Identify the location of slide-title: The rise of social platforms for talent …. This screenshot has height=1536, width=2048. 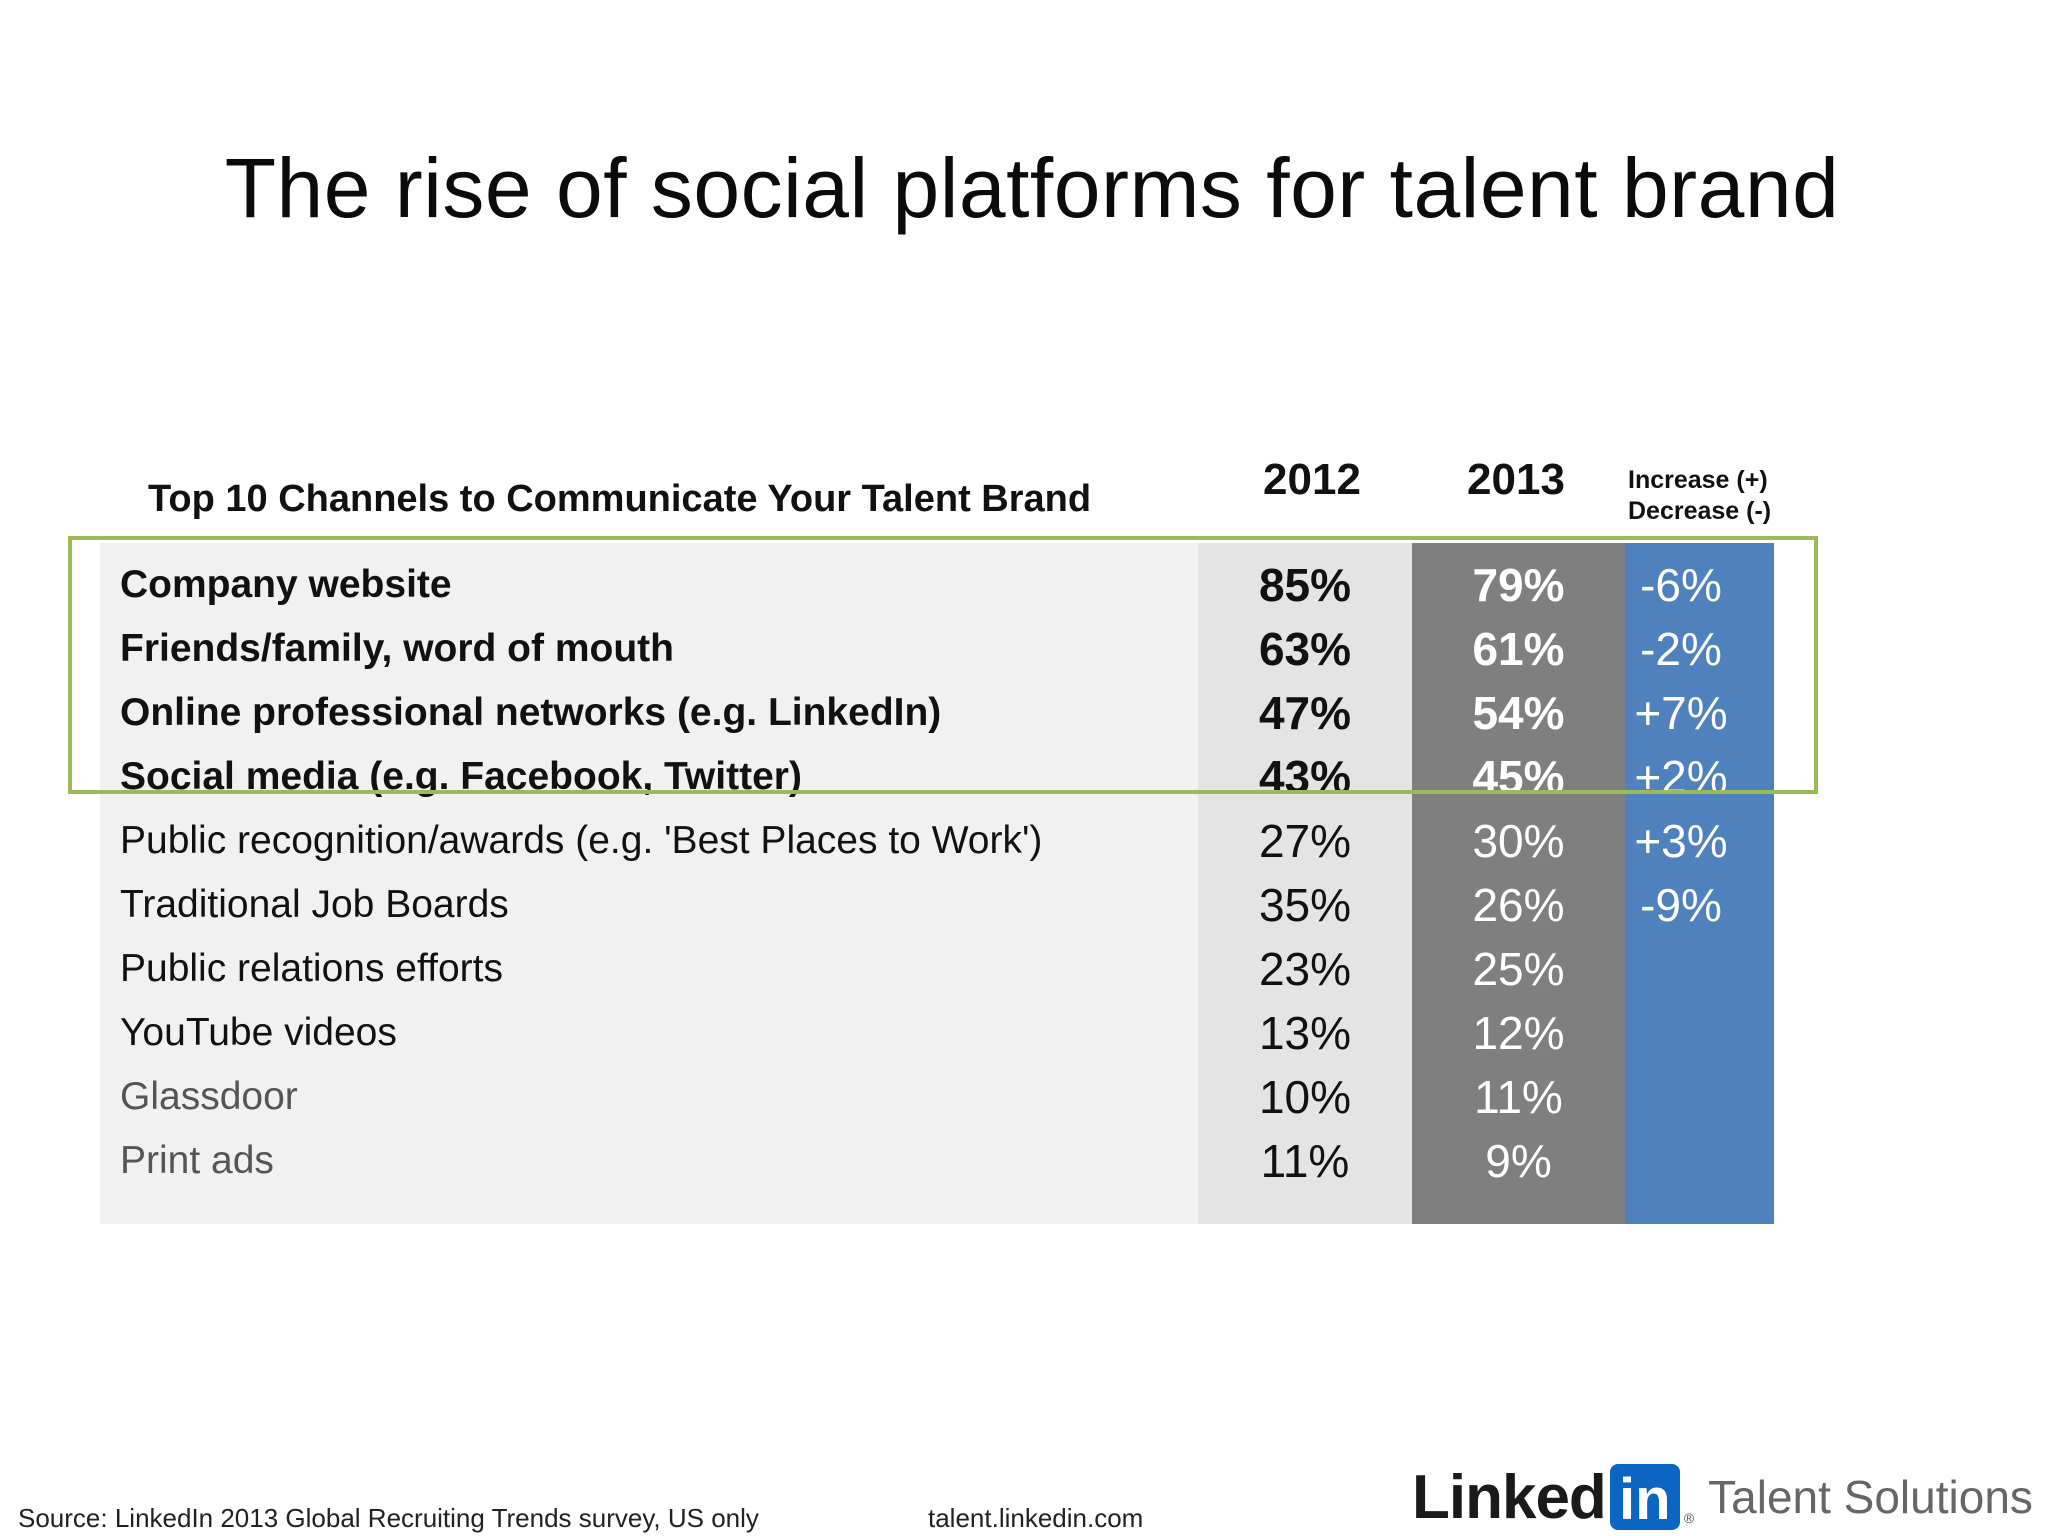
(1032, 188).